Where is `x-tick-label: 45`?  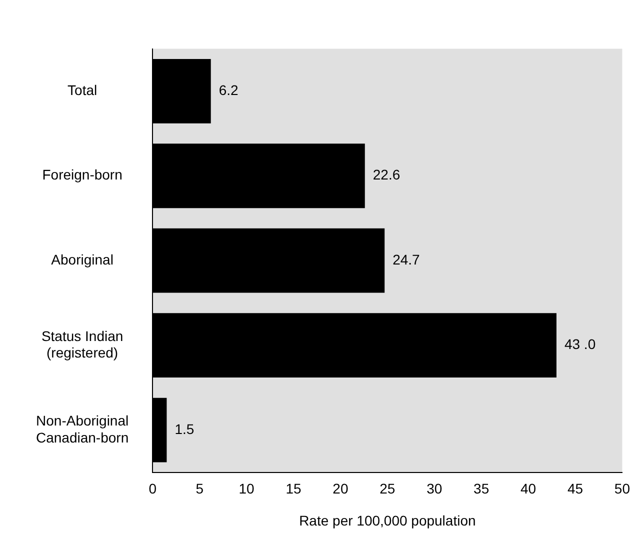 x-tick-label: 45 is located at coordinates (575, 488).